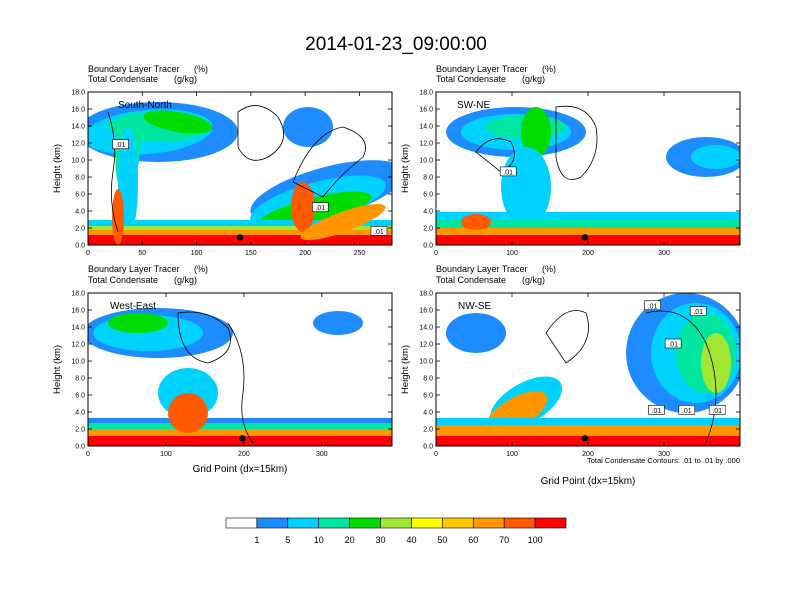 This screenshot has width=792, height=612. I want to click on panel-label: South-North, so click(145, 105).